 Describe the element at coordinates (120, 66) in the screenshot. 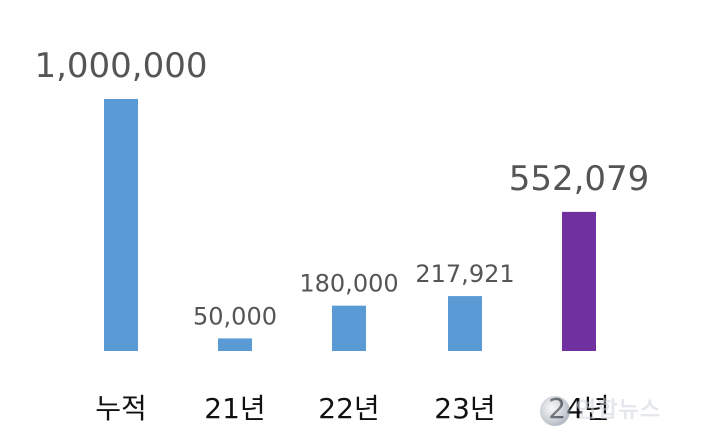

I see `data-label-0: 1,000,000` at that location.